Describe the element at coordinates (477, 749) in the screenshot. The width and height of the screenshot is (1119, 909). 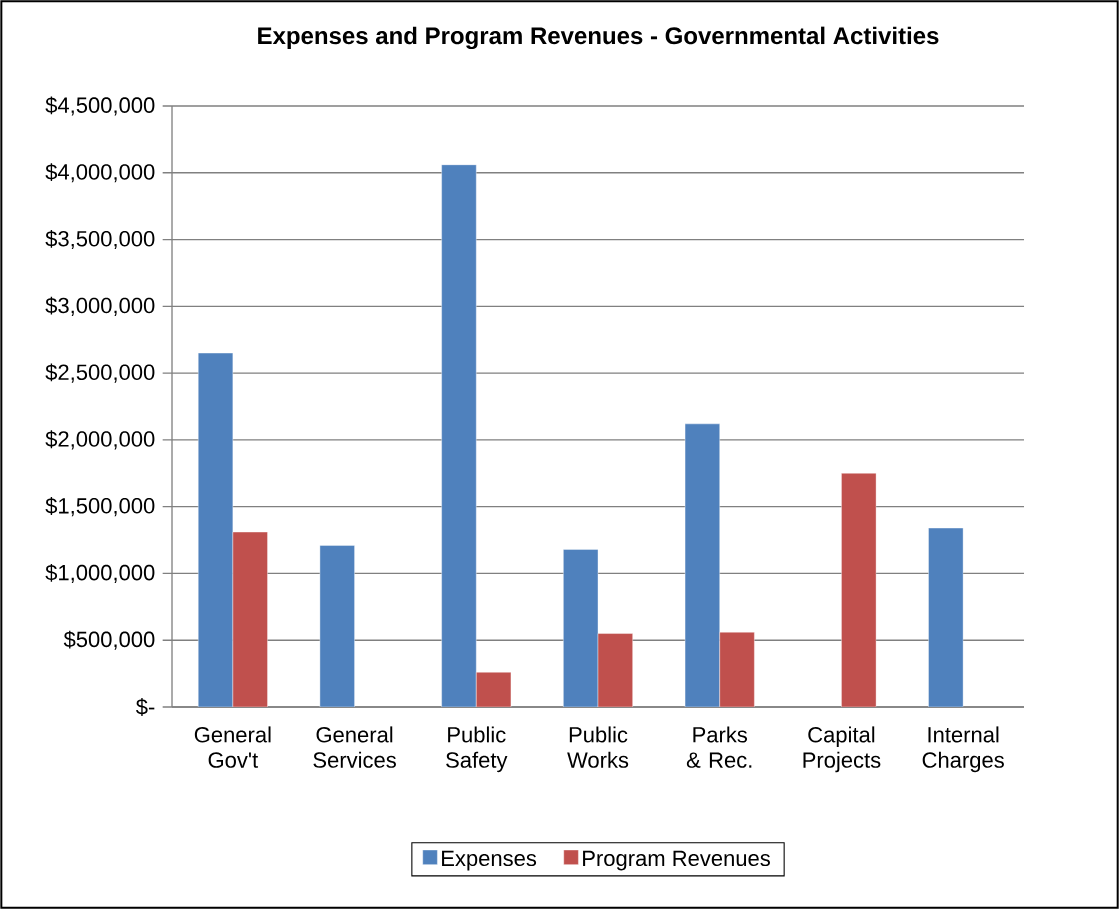
I see `x-tick-label: Public Safety` at that location.